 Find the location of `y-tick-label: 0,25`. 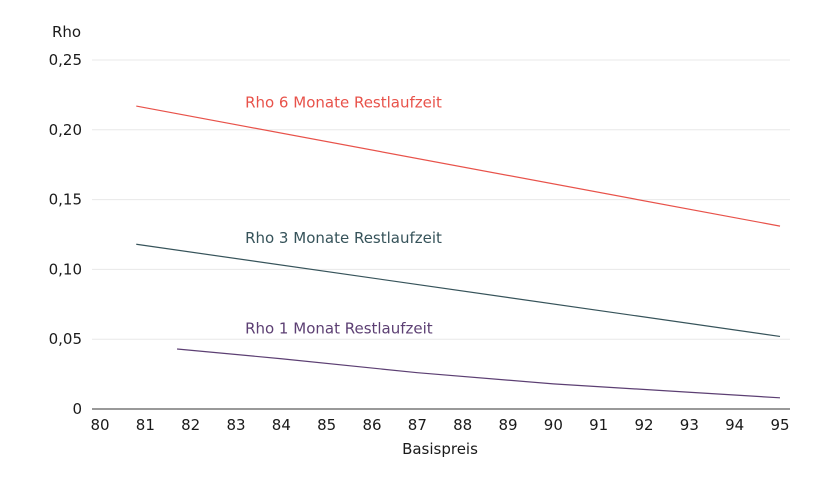

y-tick-label: 0,25 is located at coordinates (65, 60).